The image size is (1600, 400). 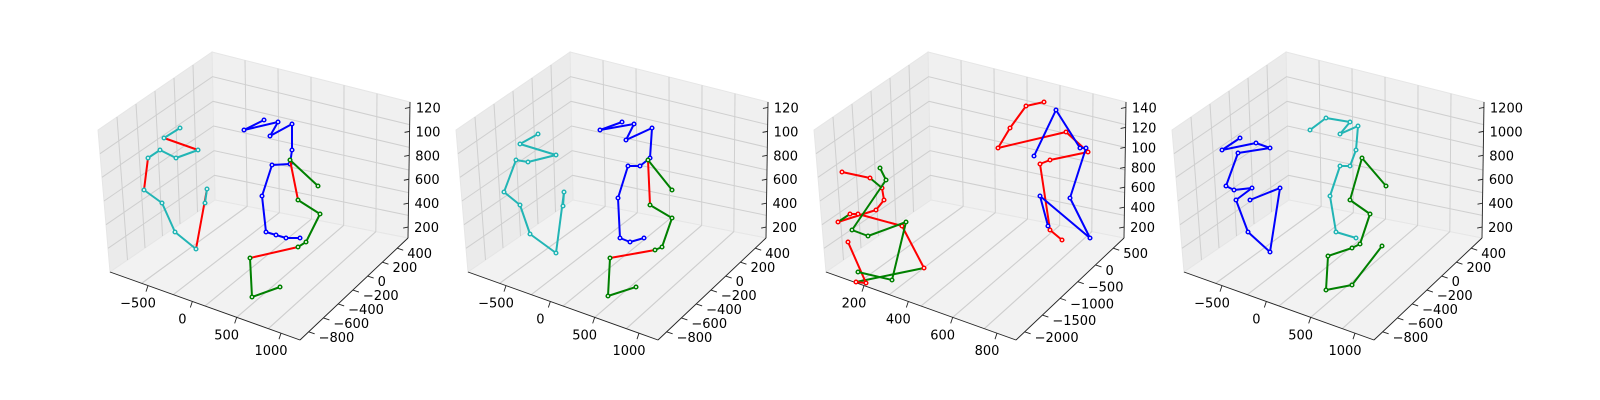 I want to click on y-tick-label: −1000, so click(x=1092, y=304).